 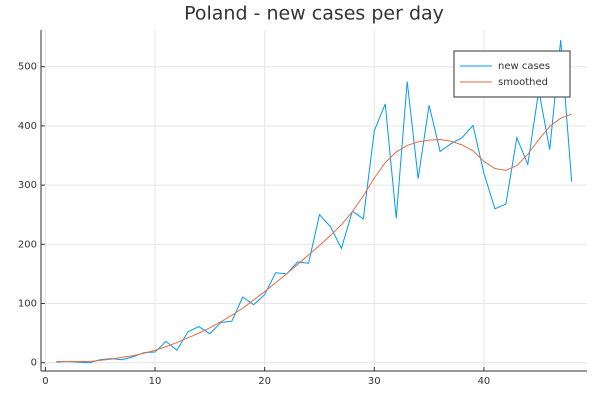 What do you see at coordinates (27, 67) in the screenshot?
I see `y-tick-label: 500` at bounding box center [27, 67].